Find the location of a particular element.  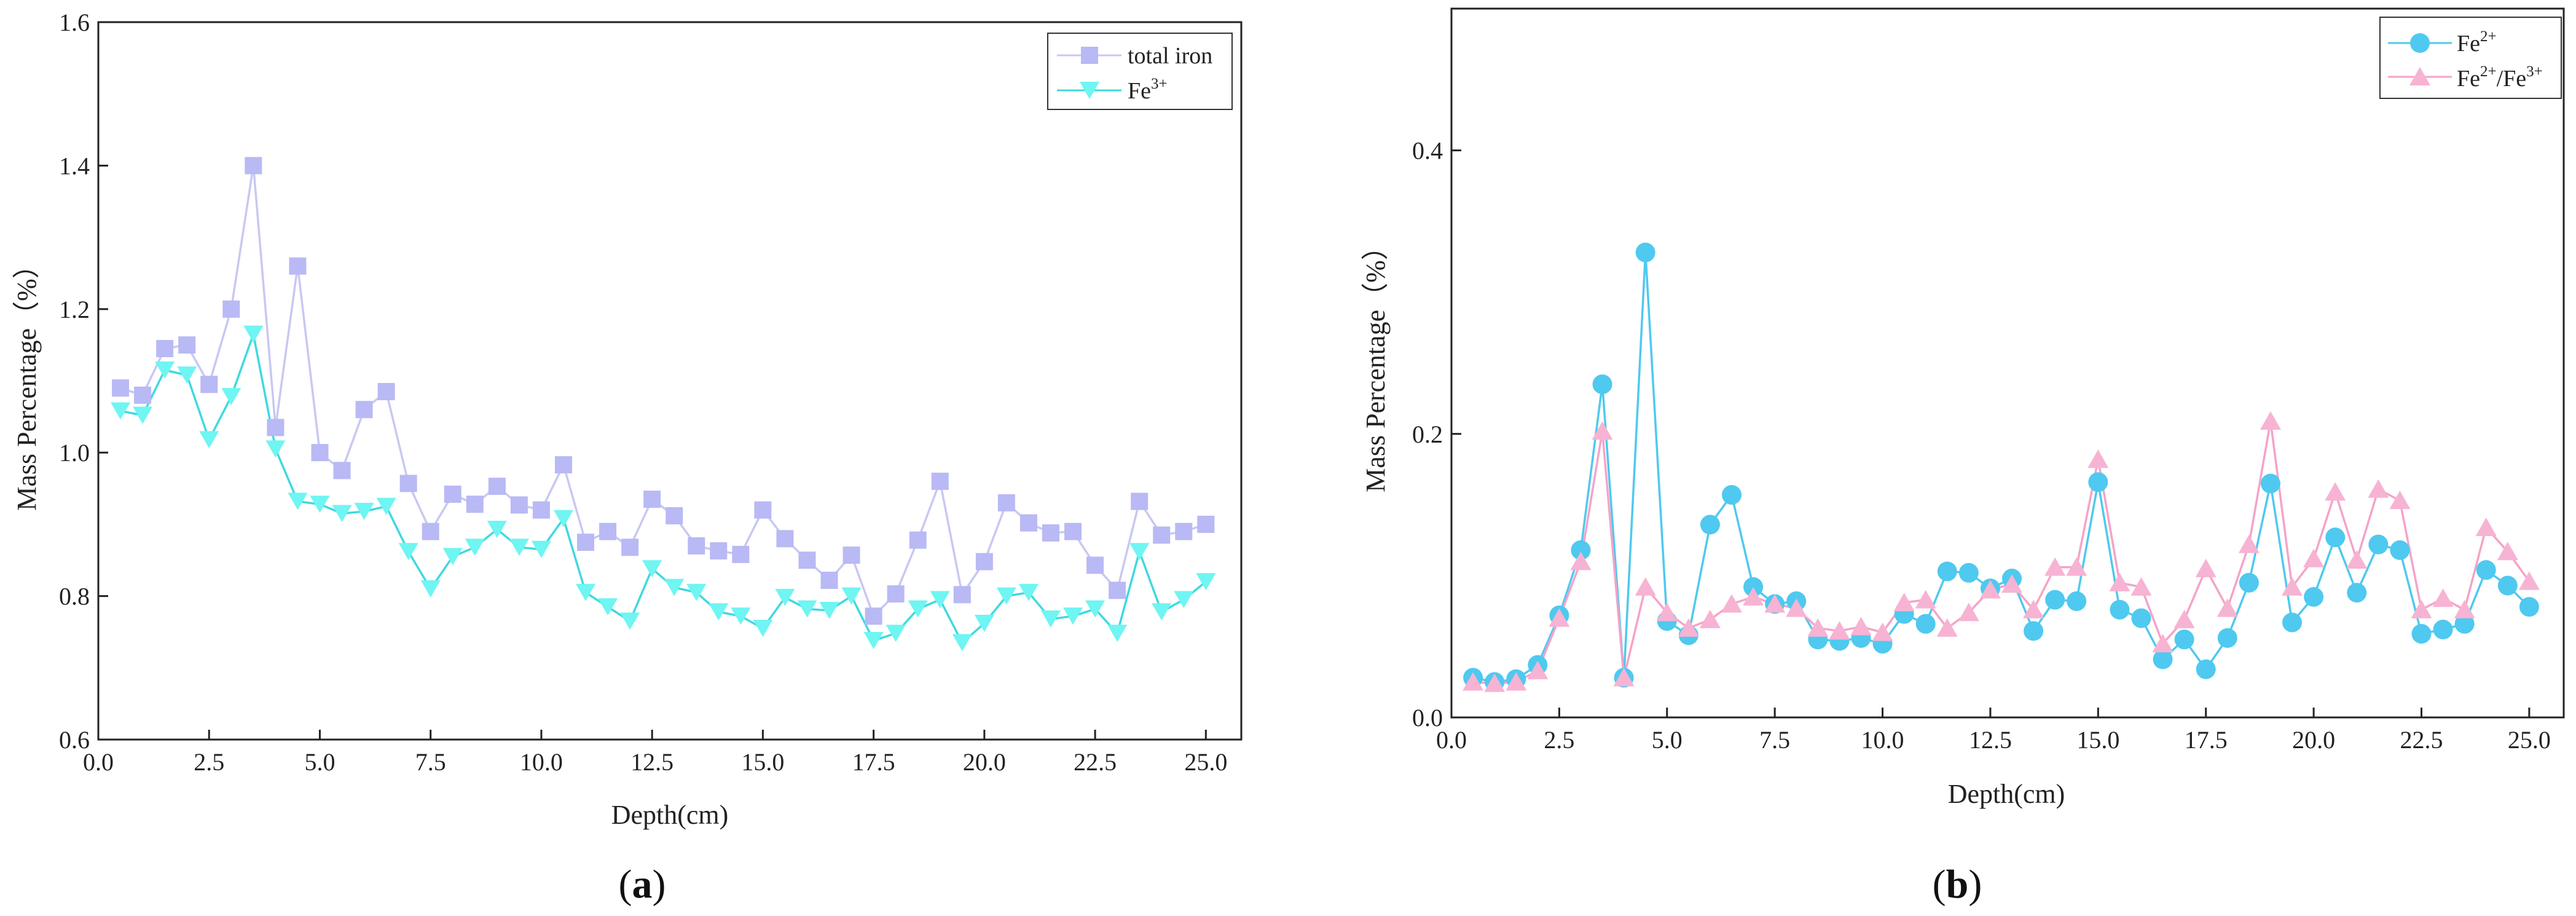

y-tick-label-a: 0.6 is located at coordinates (74, 740).